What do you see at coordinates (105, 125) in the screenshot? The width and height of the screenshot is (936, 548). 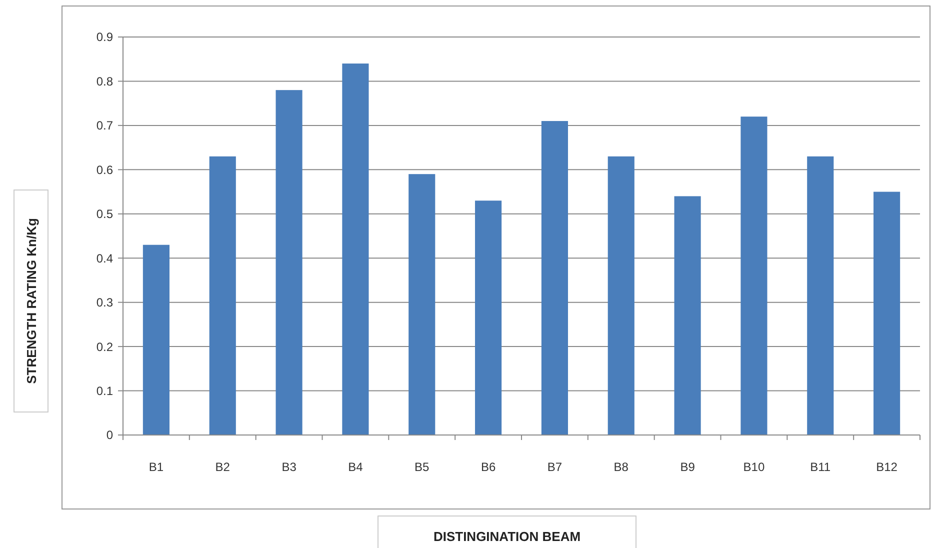 I see `y-tick-label: 0.7` at bounding box center [105, 125].